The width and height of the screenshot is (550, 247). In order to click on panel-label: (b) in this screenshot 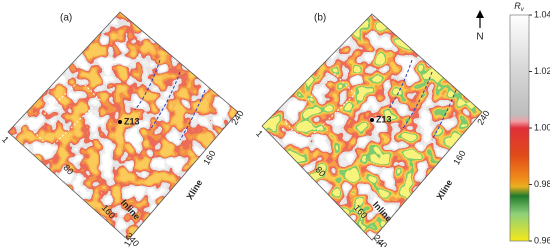, I will do `click(320, 18)`.